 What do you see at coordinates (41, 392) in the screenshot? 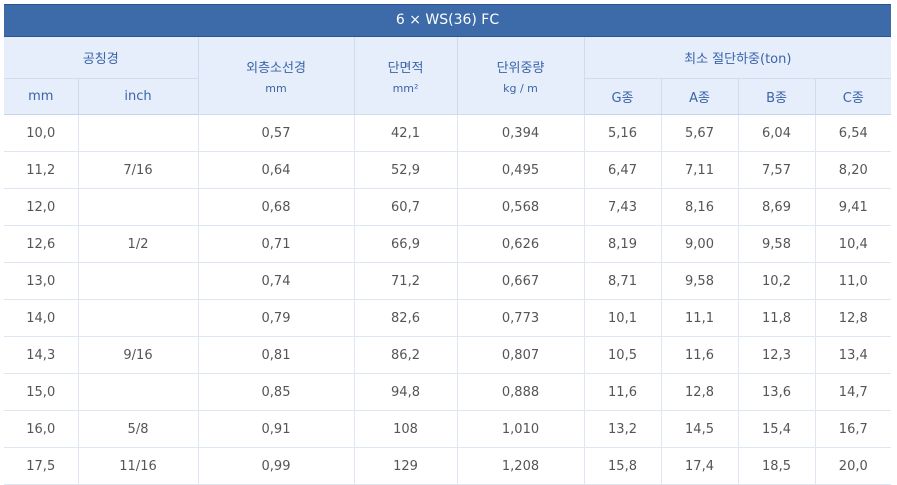
I see `cell-mm: 15,0` at bounding box center [41, 392].